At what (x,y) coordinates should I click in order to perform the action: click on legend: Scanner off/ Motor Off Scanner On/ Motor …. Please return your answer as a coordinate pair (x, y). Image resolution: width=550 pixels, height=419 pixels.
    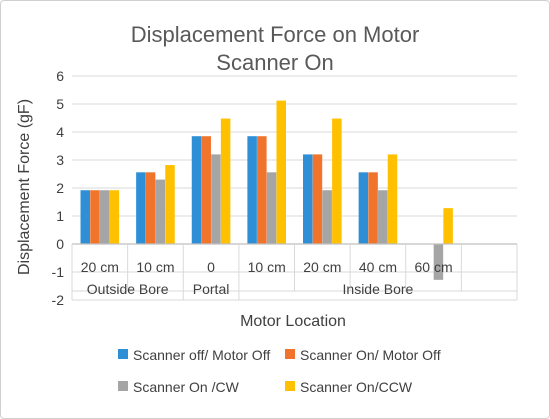
    Looking at the image, I should click on (279, 371).